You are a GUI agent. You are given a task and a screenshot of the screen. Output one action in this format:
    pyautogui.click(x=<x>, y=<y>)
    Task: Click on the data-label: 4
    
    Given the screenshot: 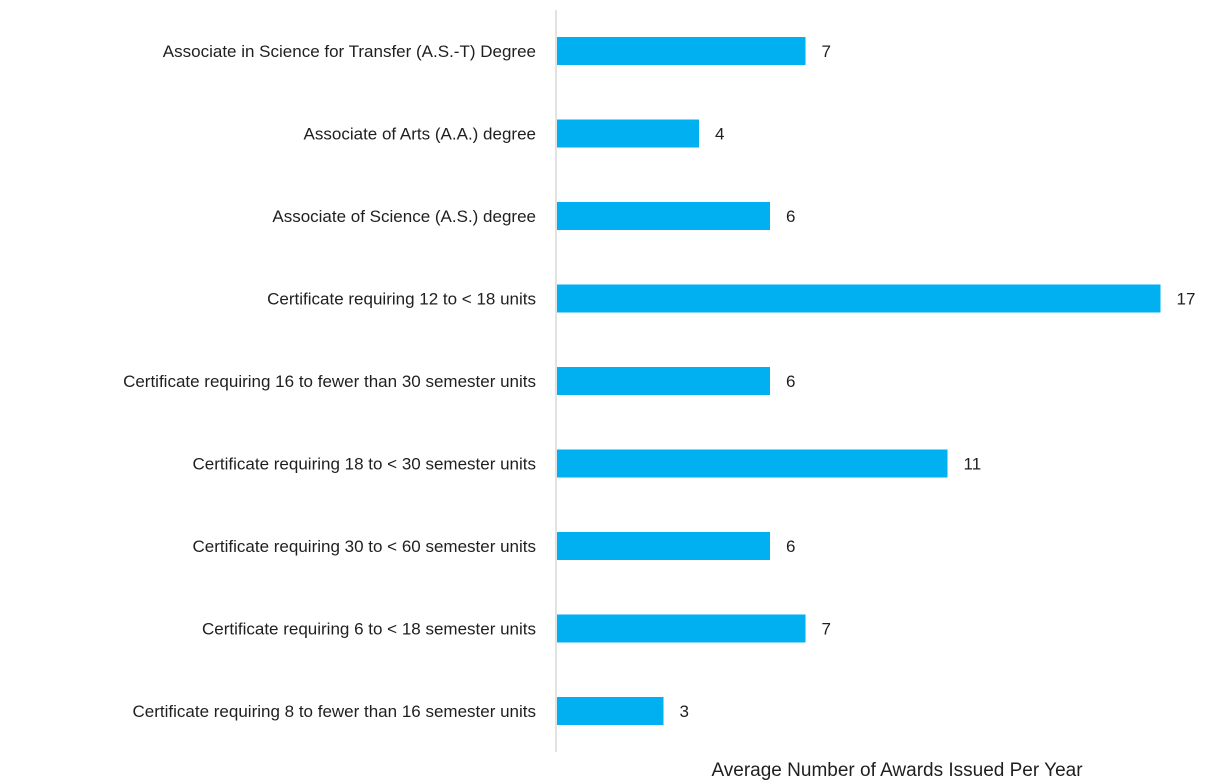 What is the action you would take?
    pyautogui.click(x=719, y=134)
    